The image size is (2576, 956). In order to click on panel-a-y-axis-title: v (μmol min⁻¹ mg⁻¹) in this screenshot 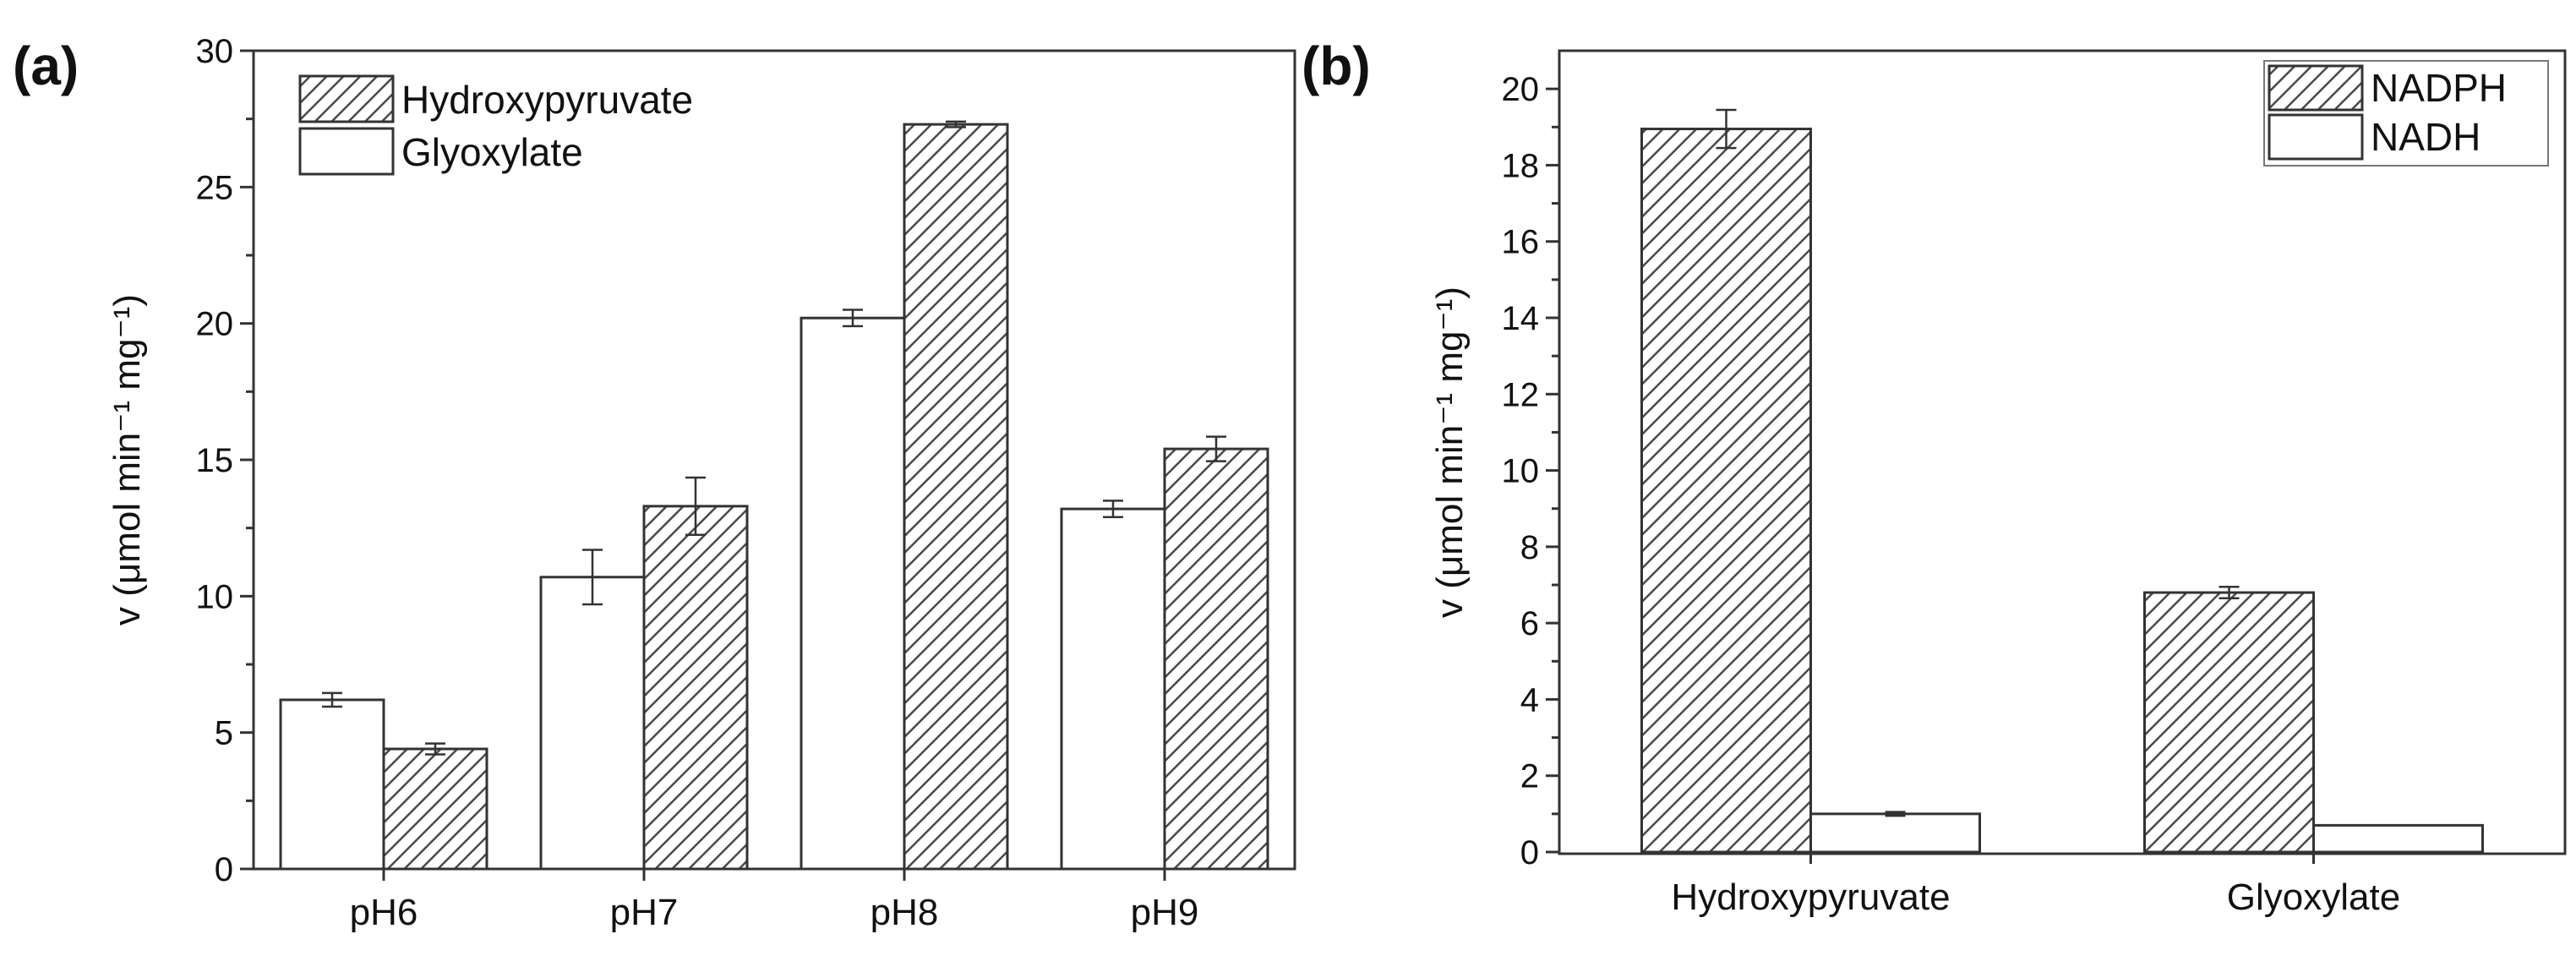, I will do `click(127, 459)`.